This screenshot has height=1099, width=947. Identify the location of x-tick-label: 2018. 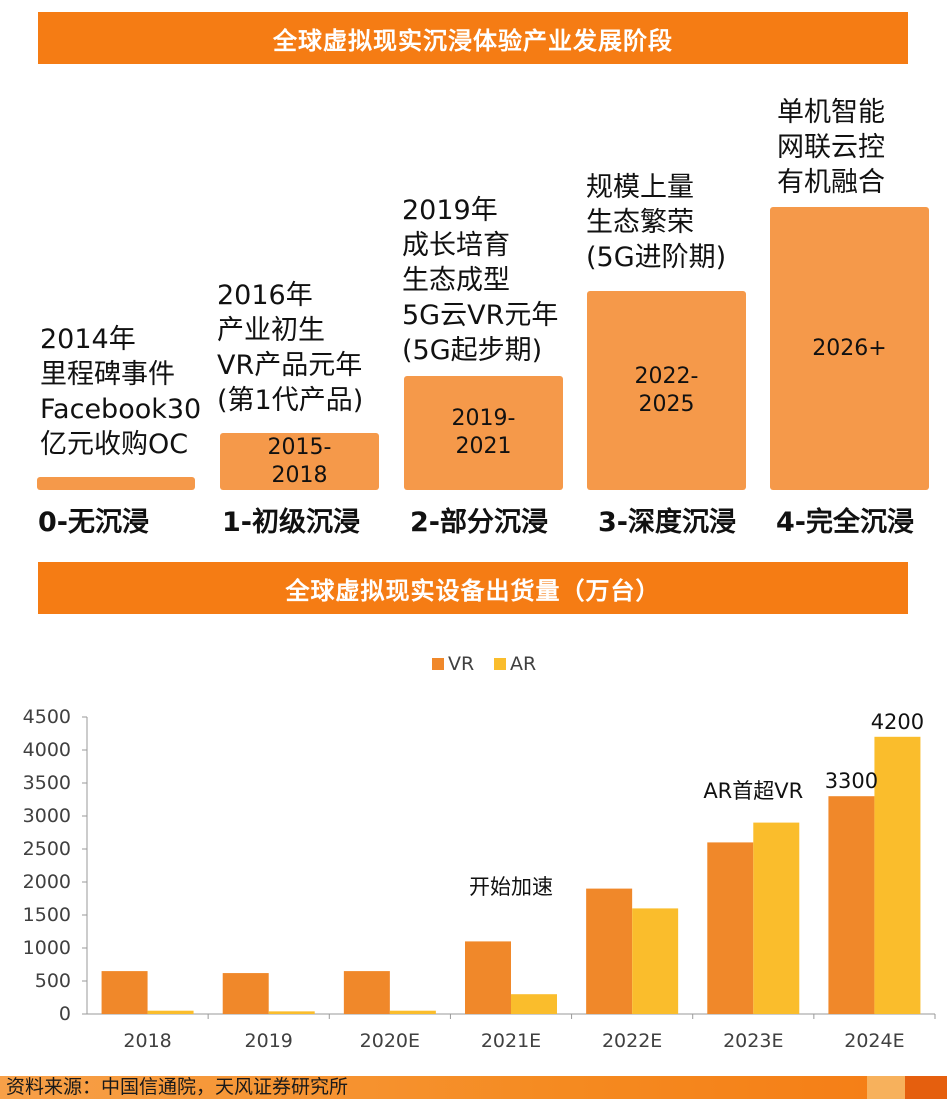
(147, 1041).